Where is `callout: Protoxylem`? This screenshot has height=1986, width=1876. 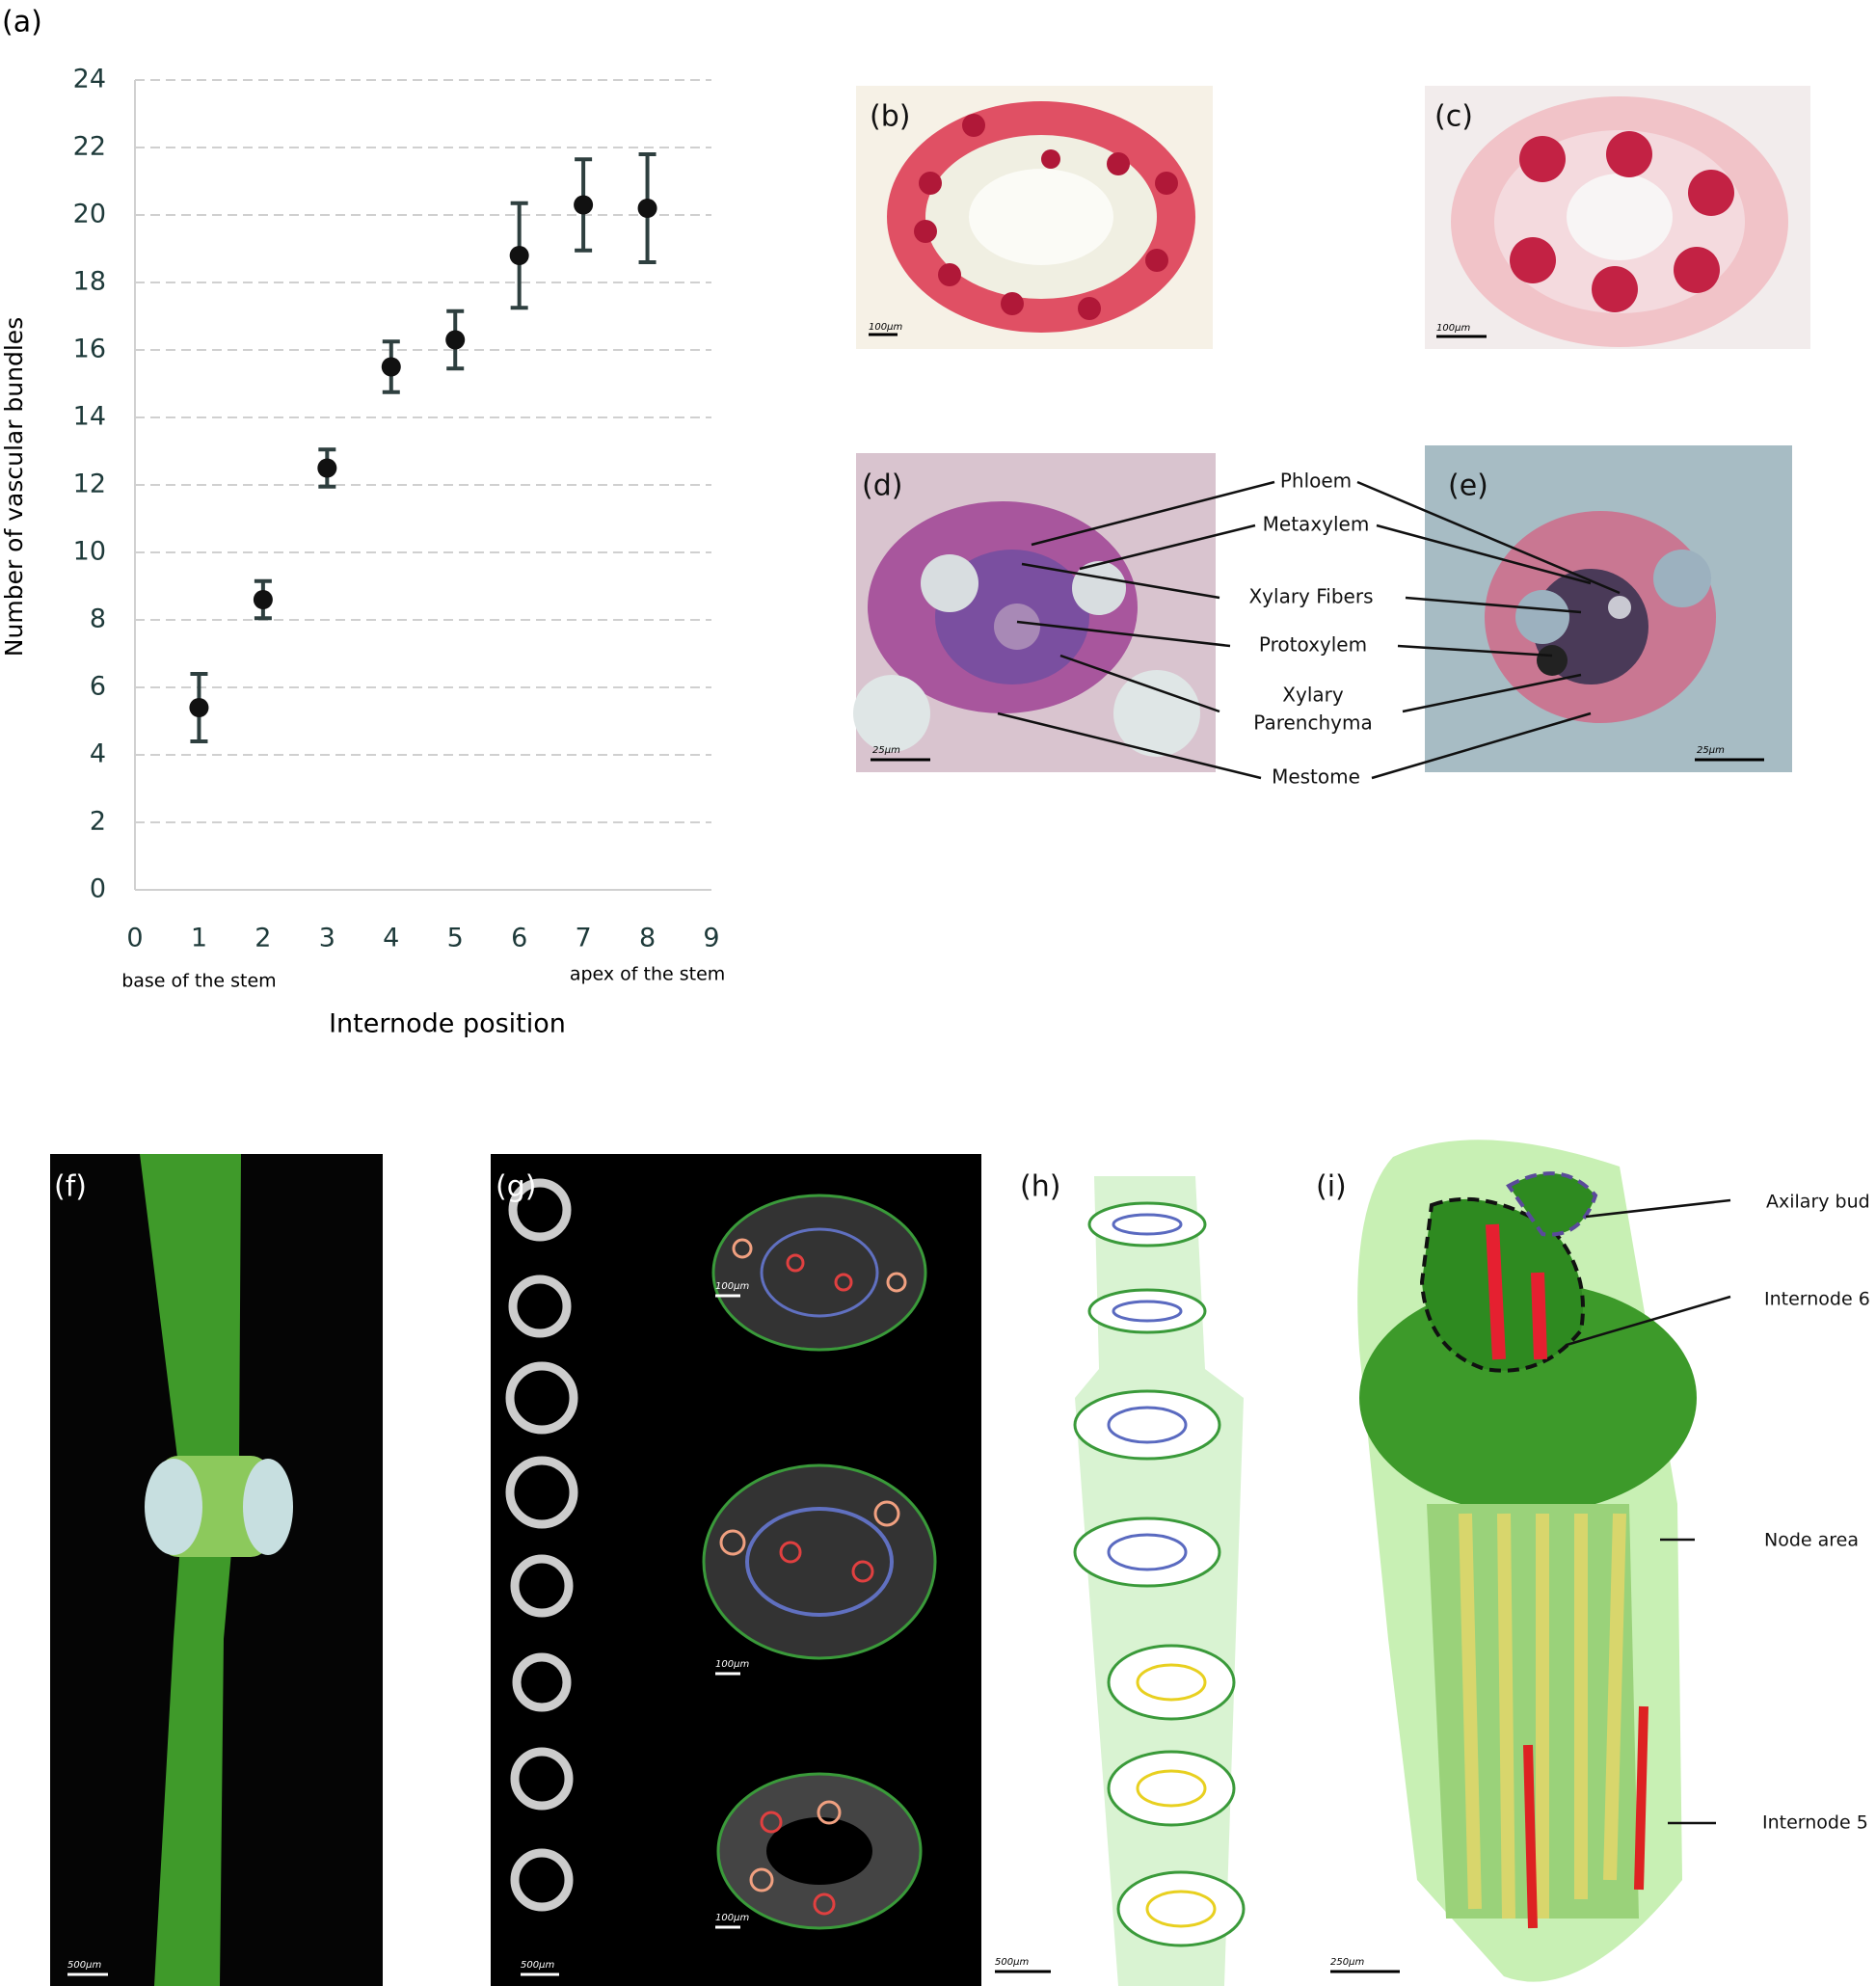 callout: Protoxylem is located at coordinates (1313, 645).